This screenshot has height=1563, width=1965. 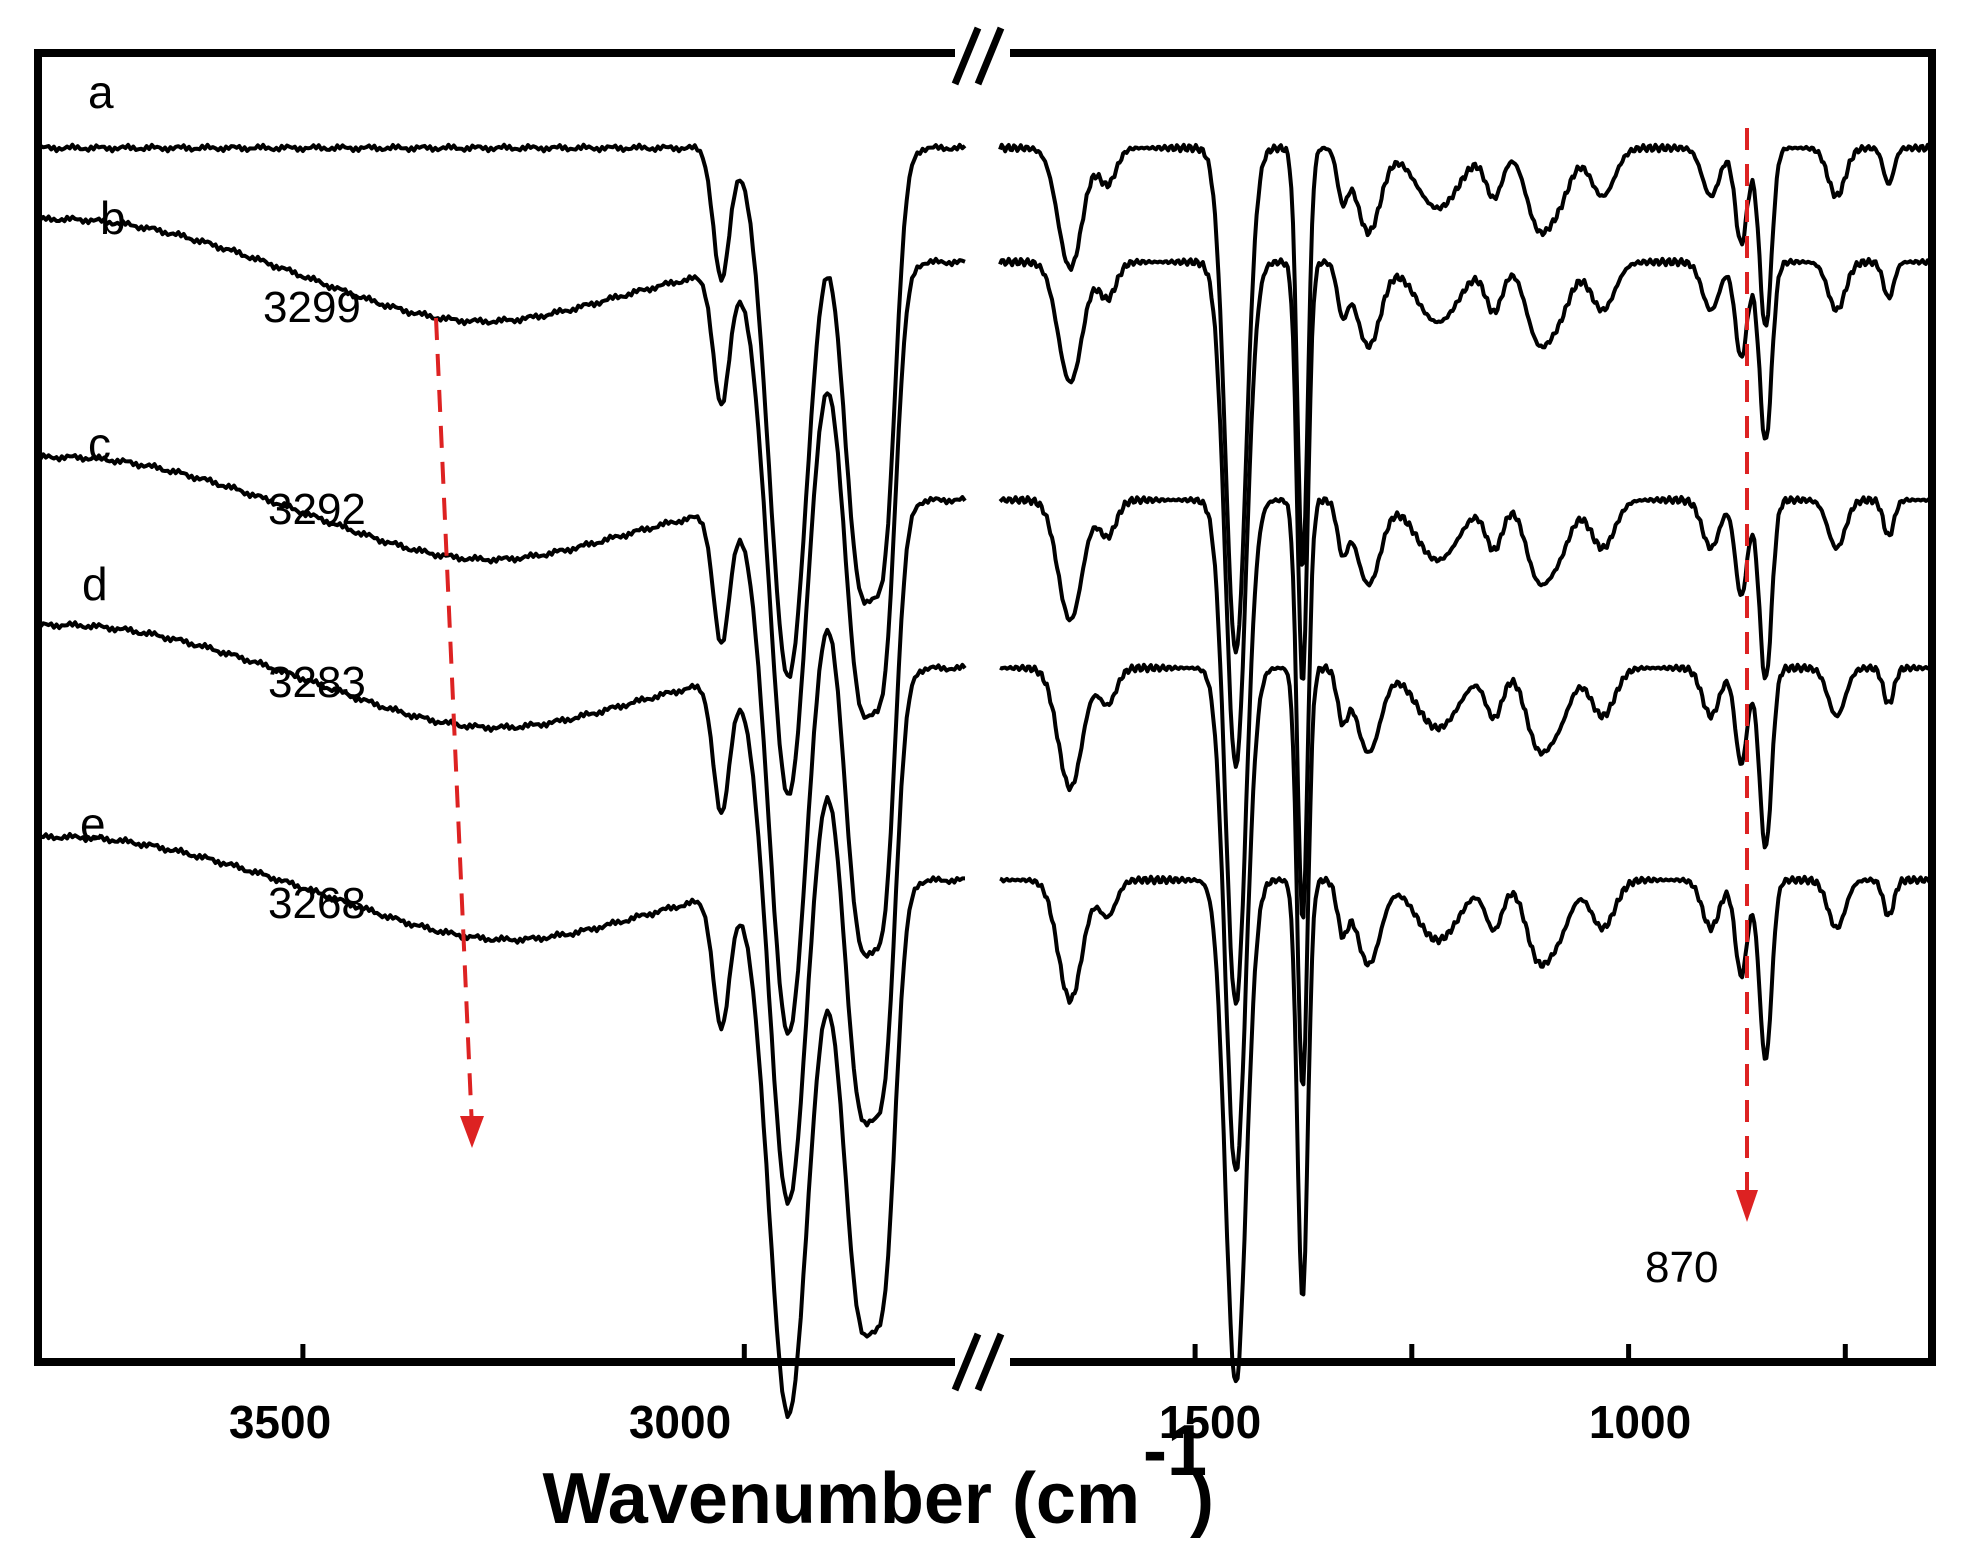 What do you see at coordinates (312, 307) in the screenshot?
I see `peak-label-b: 3299` at bounding box center [312, 307].